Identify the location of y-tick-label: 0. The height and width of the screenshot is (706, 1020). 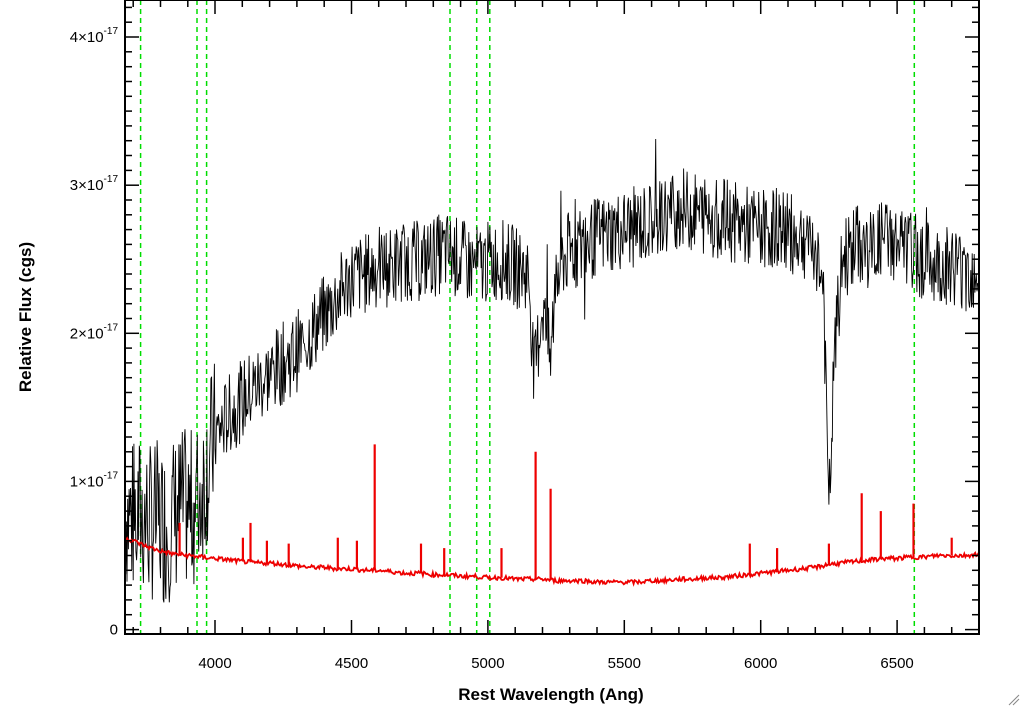
(114, 630).